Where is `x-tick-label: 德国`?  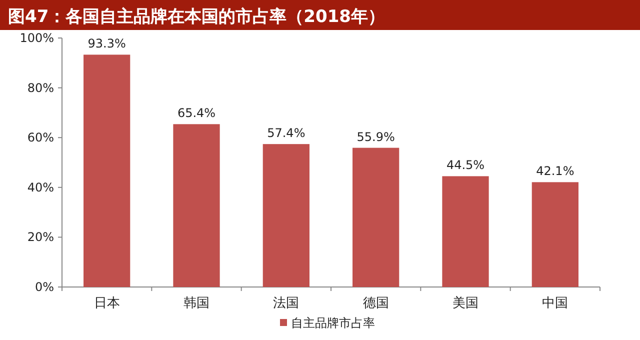
x-tick-label: 德国 is located at coordinates (375, 303).